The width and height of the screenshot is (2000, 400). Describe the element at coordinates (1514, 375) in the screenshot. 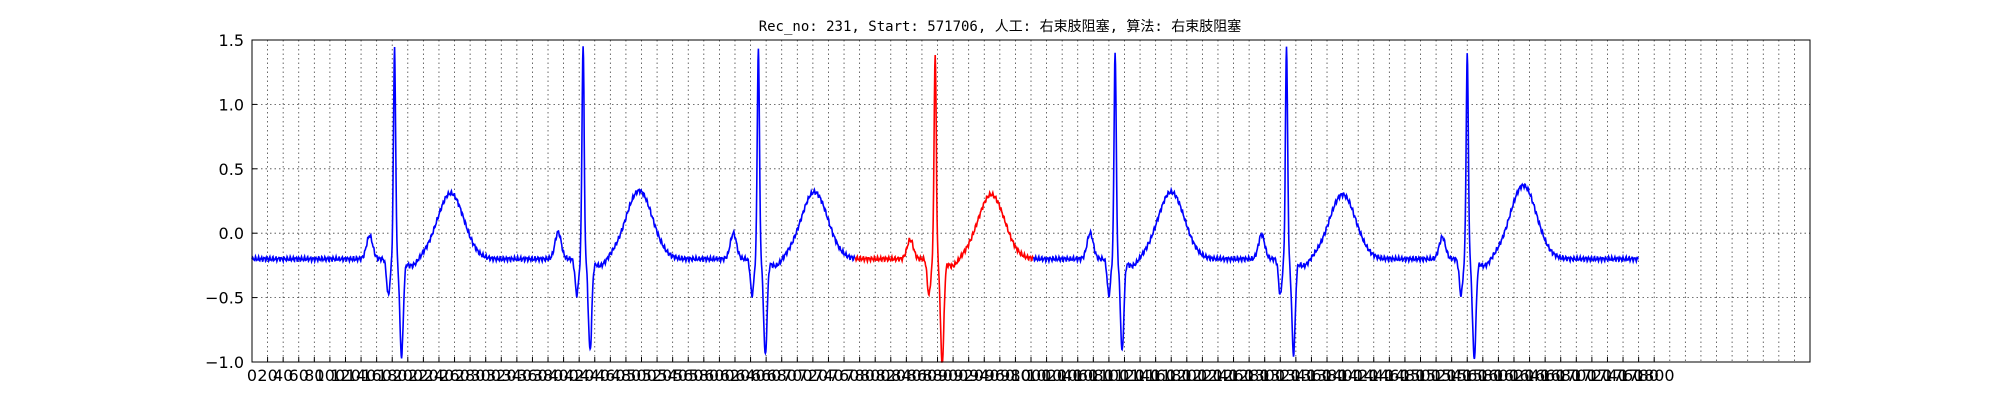

I see `x-tick-label: 1620` at that location.